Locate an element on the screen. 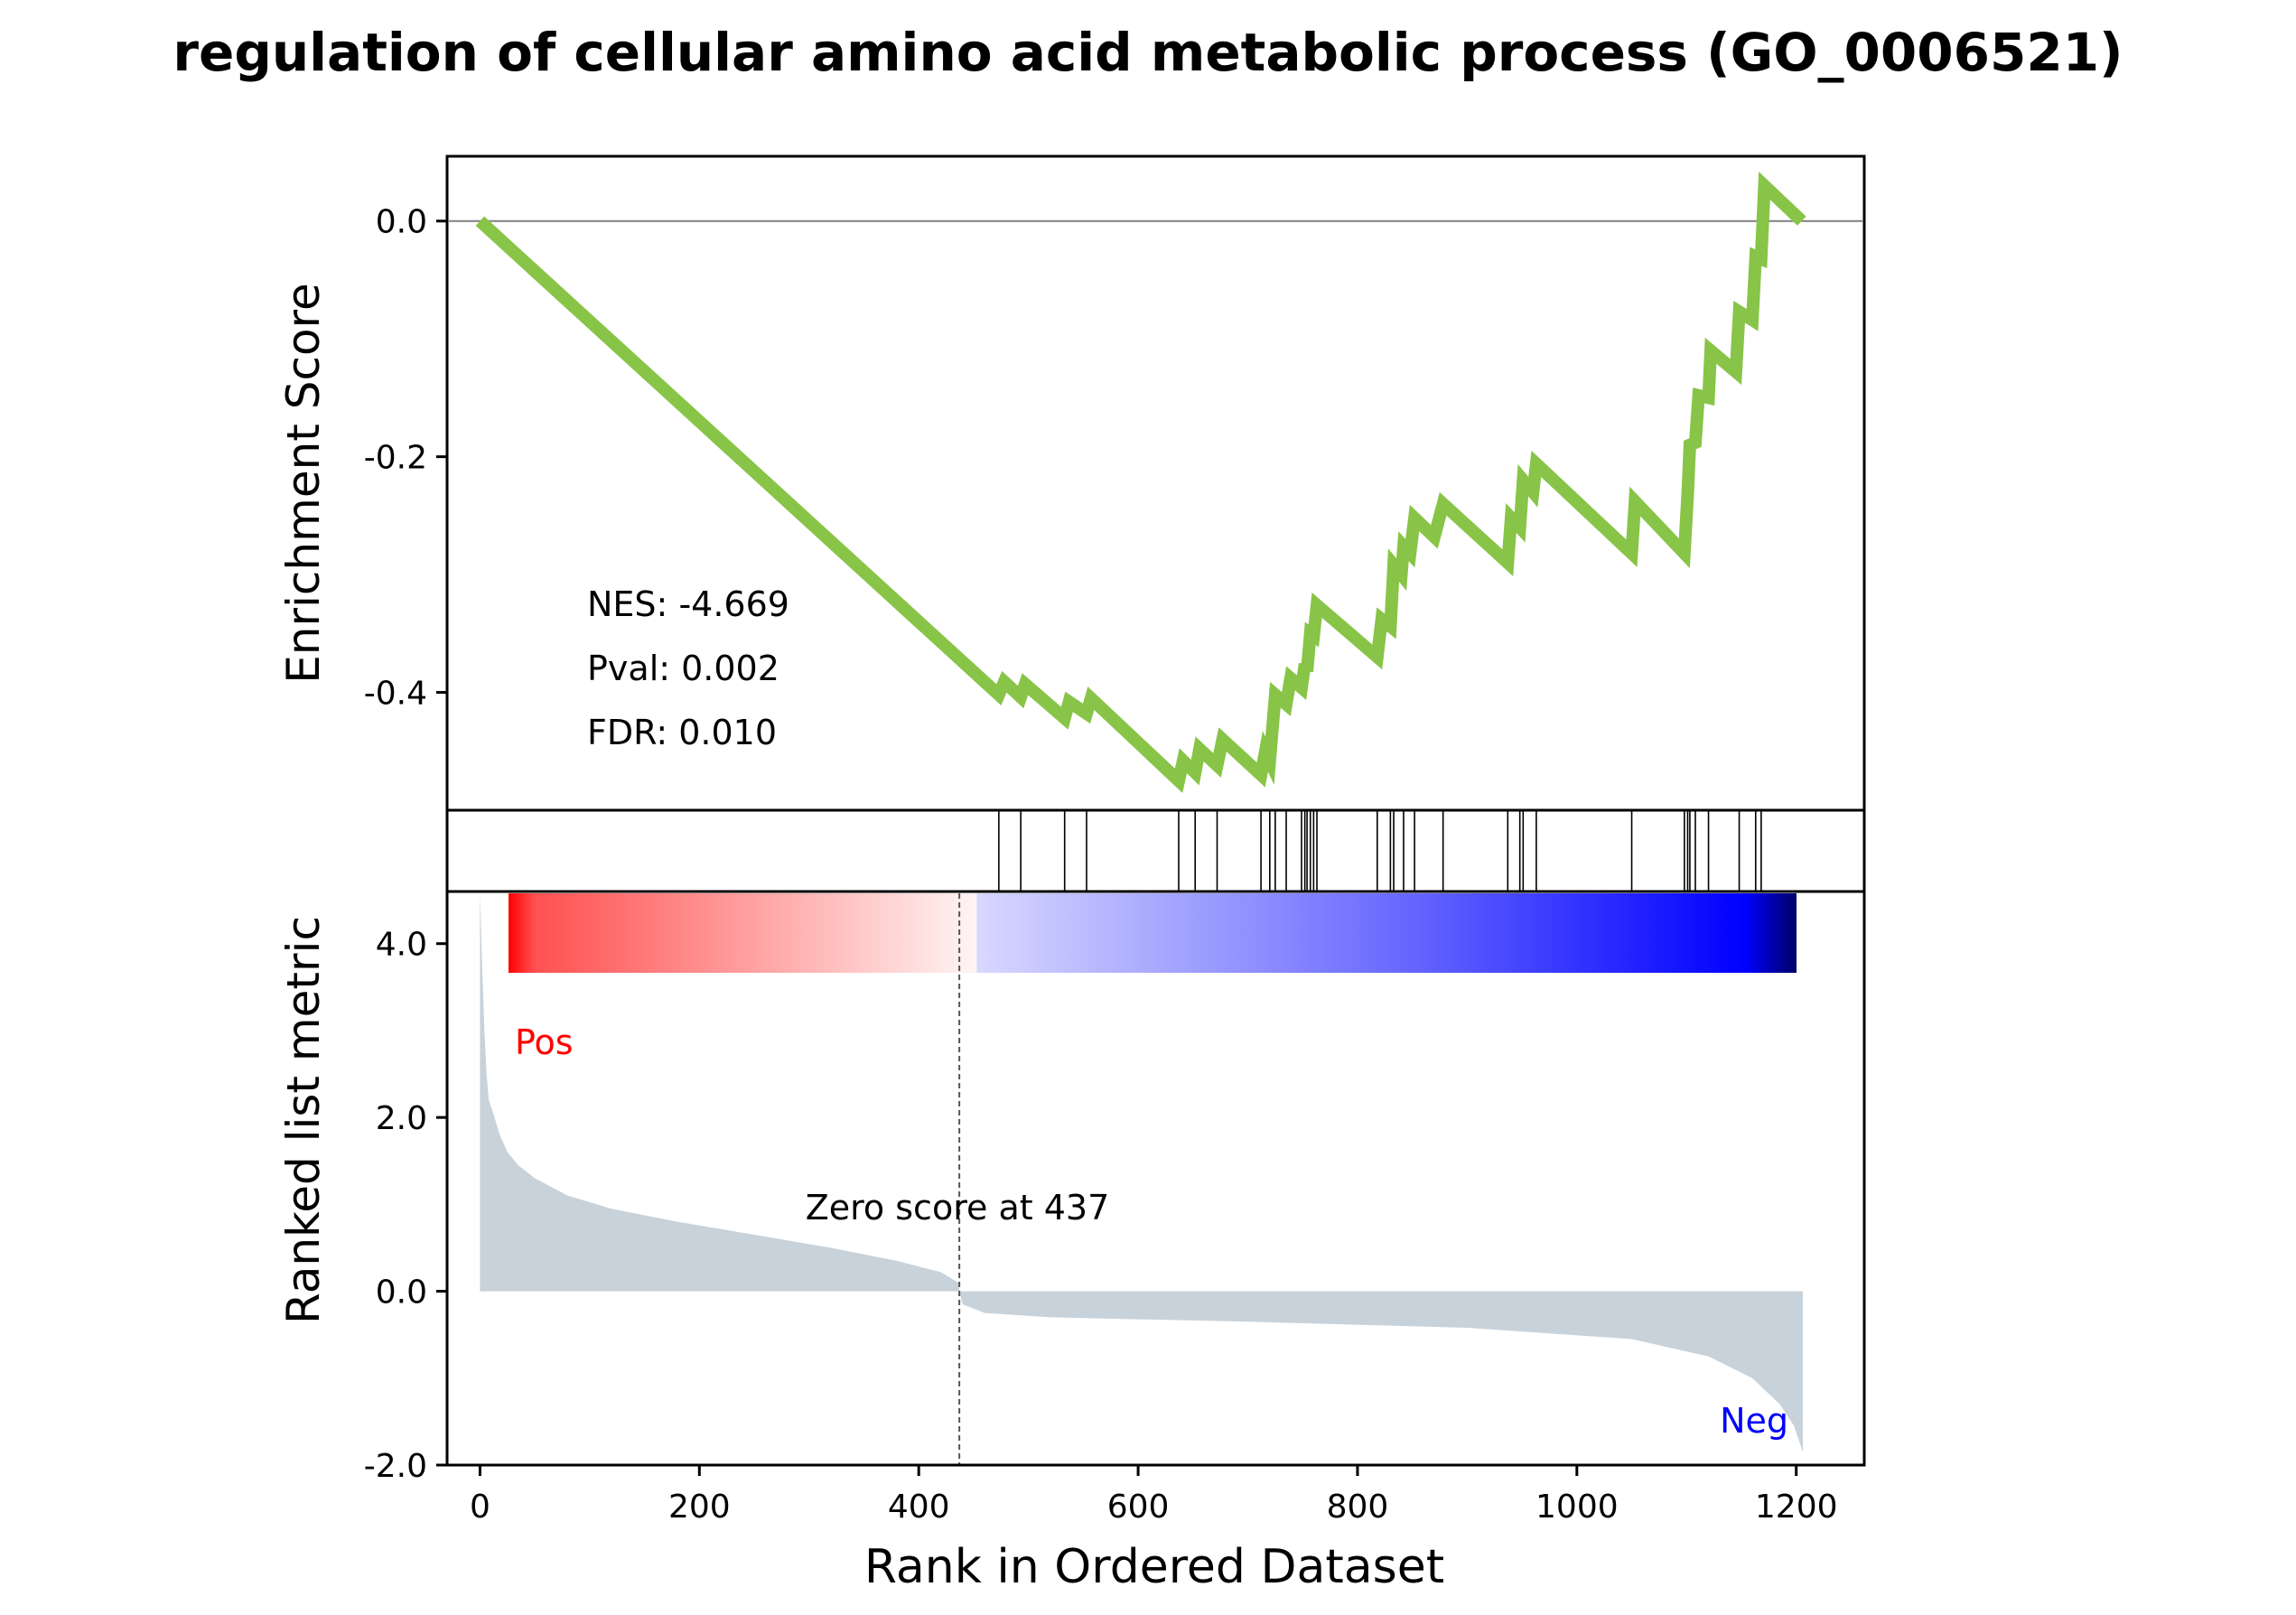  metric-y-tick-label: -2.0 is located at coordinates (395, 1466).